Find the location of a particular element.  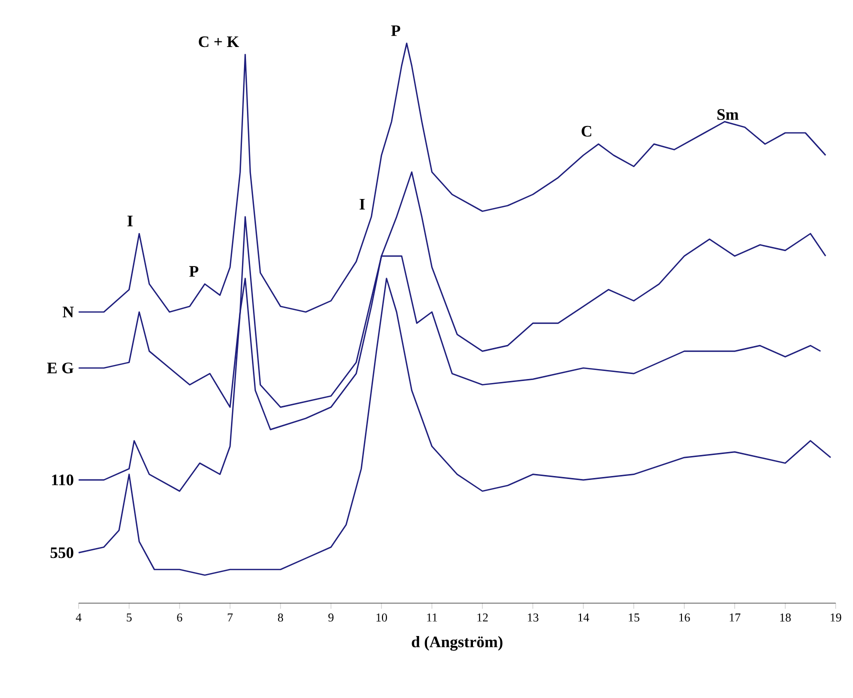

x-tick-label: 7 is located at coordinates (230, 618).